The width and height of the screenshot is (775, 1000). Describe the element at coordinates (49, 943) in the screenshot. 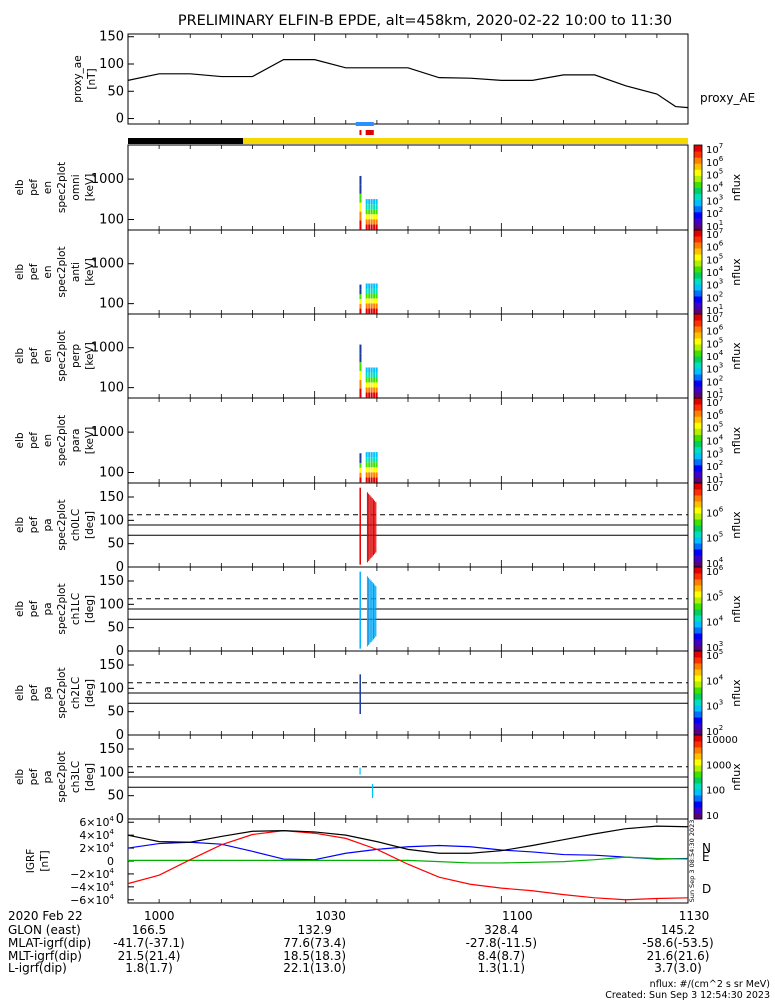

I see `ephemeris-row-label: MLAT-igrf(dip)` at that location.